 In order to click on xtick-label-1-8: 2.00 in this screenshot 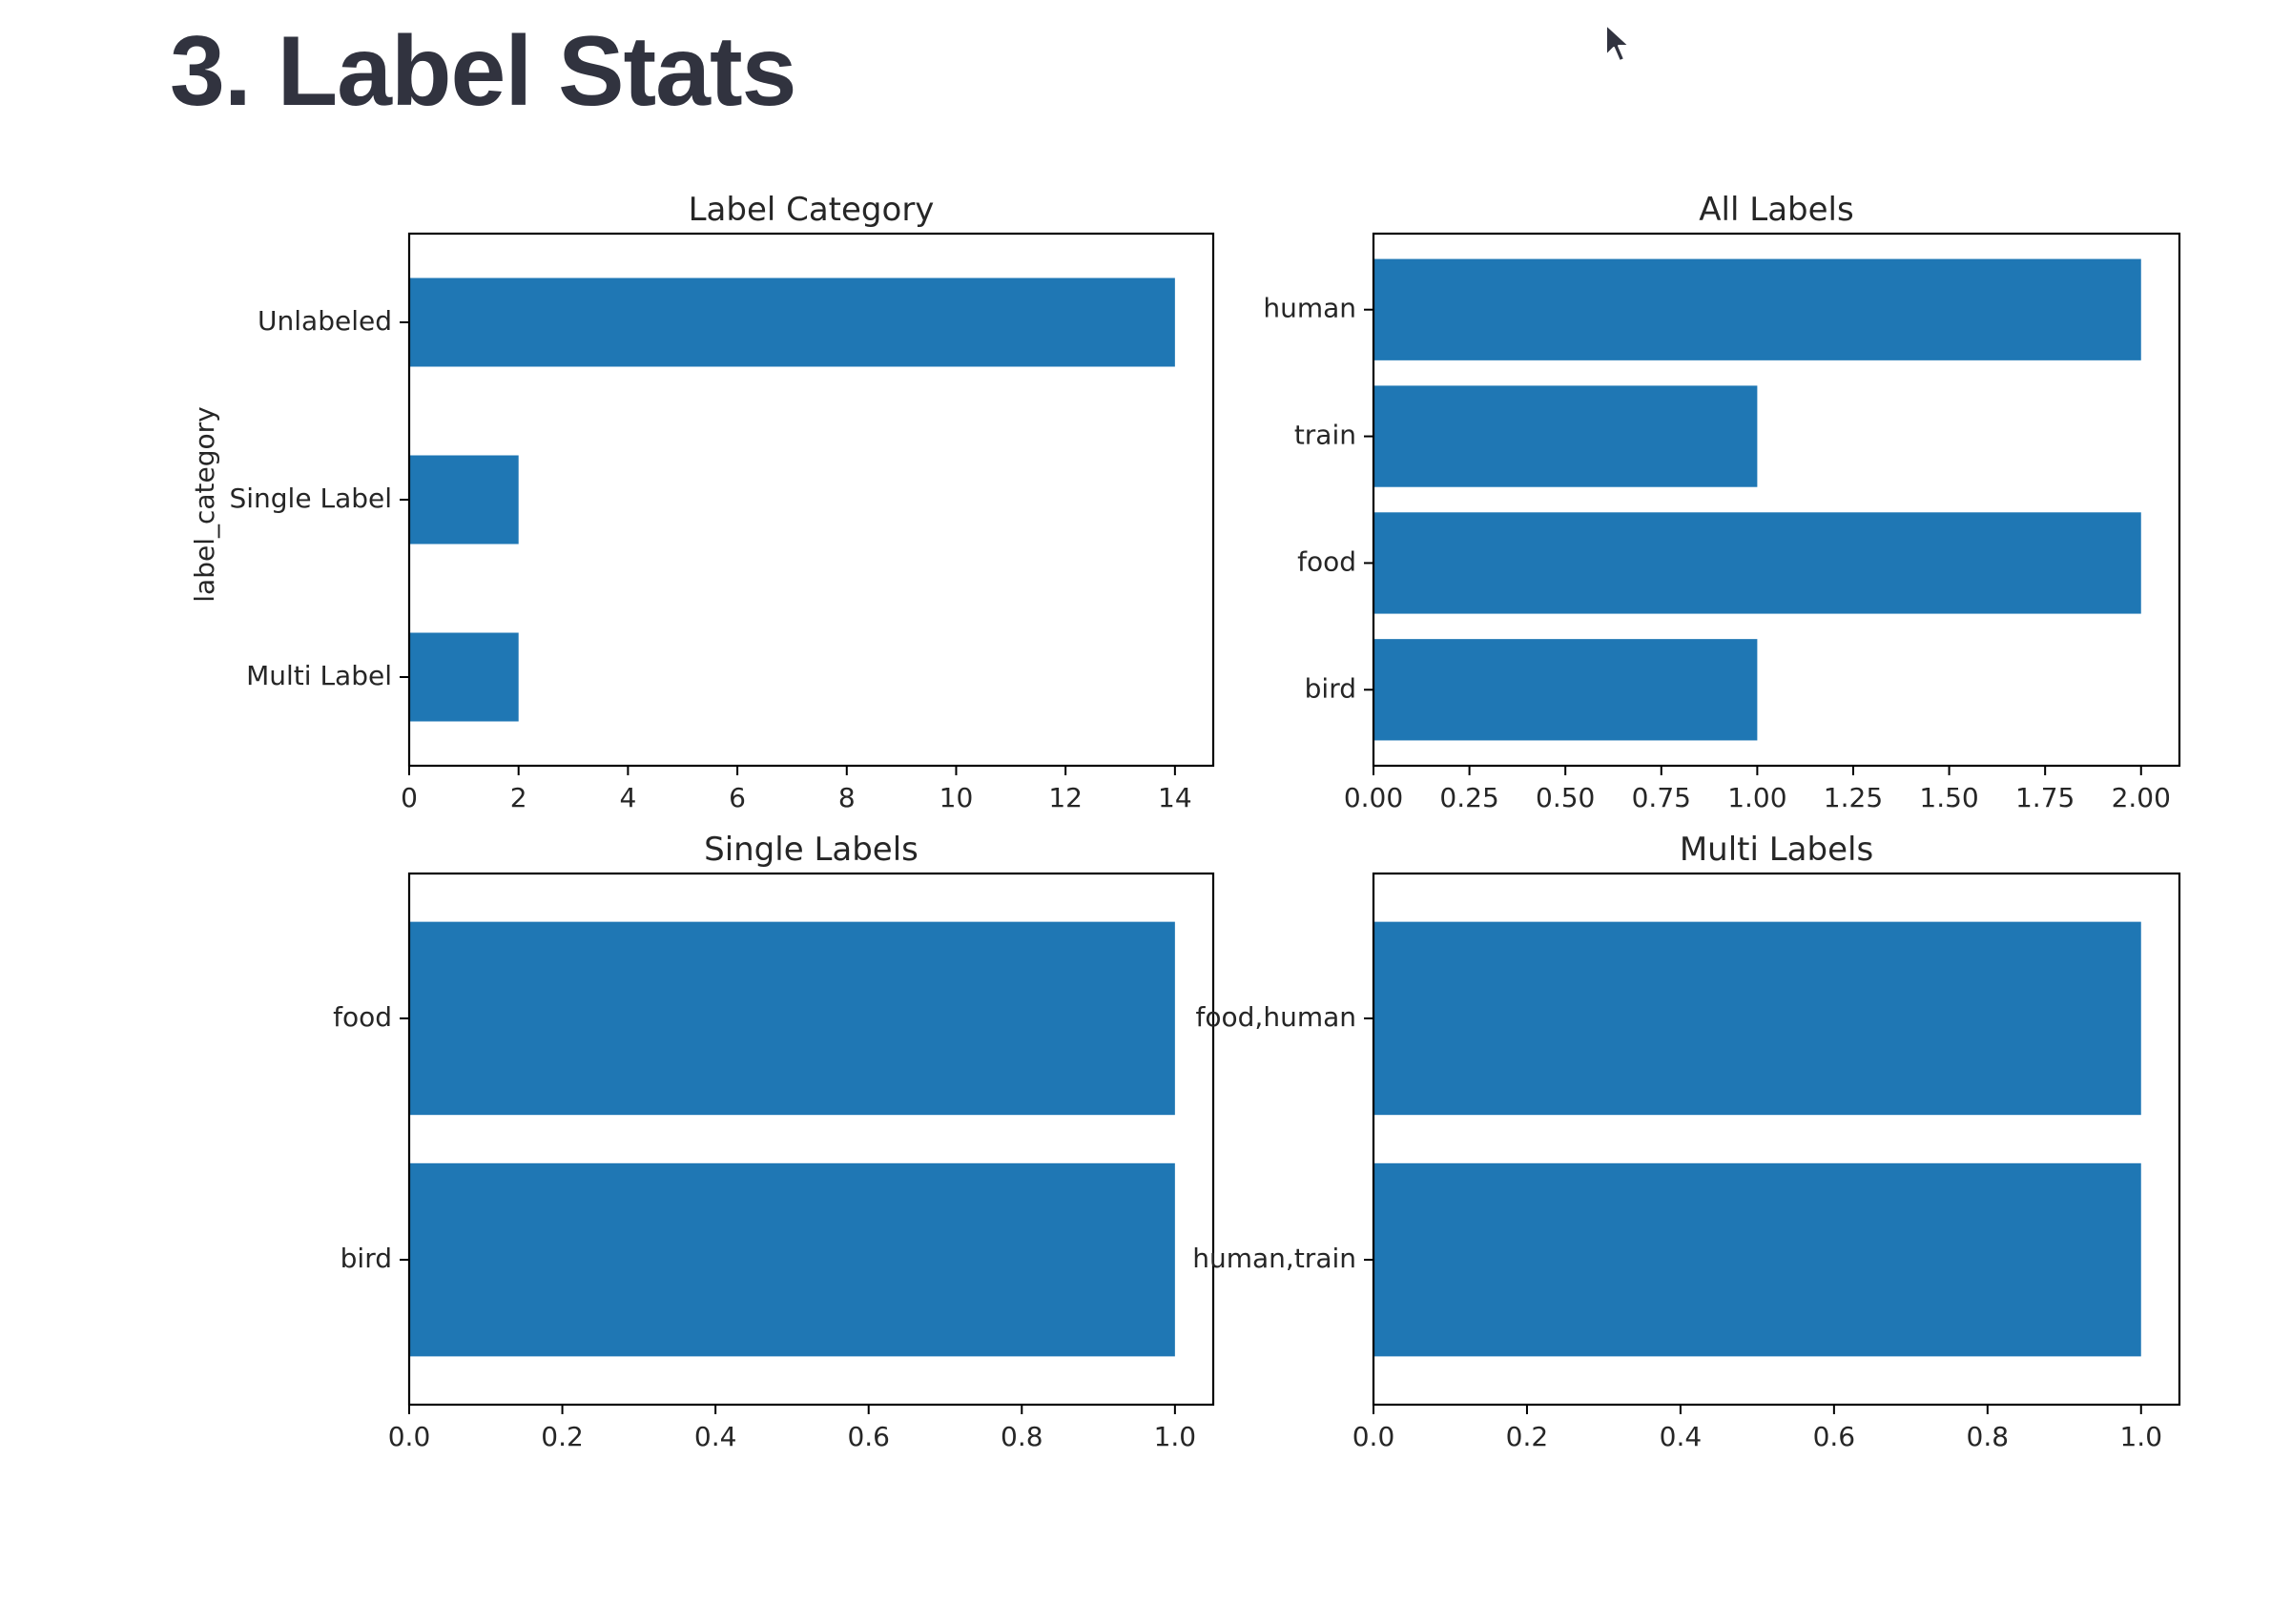, I will do `click(2141, 797)`.